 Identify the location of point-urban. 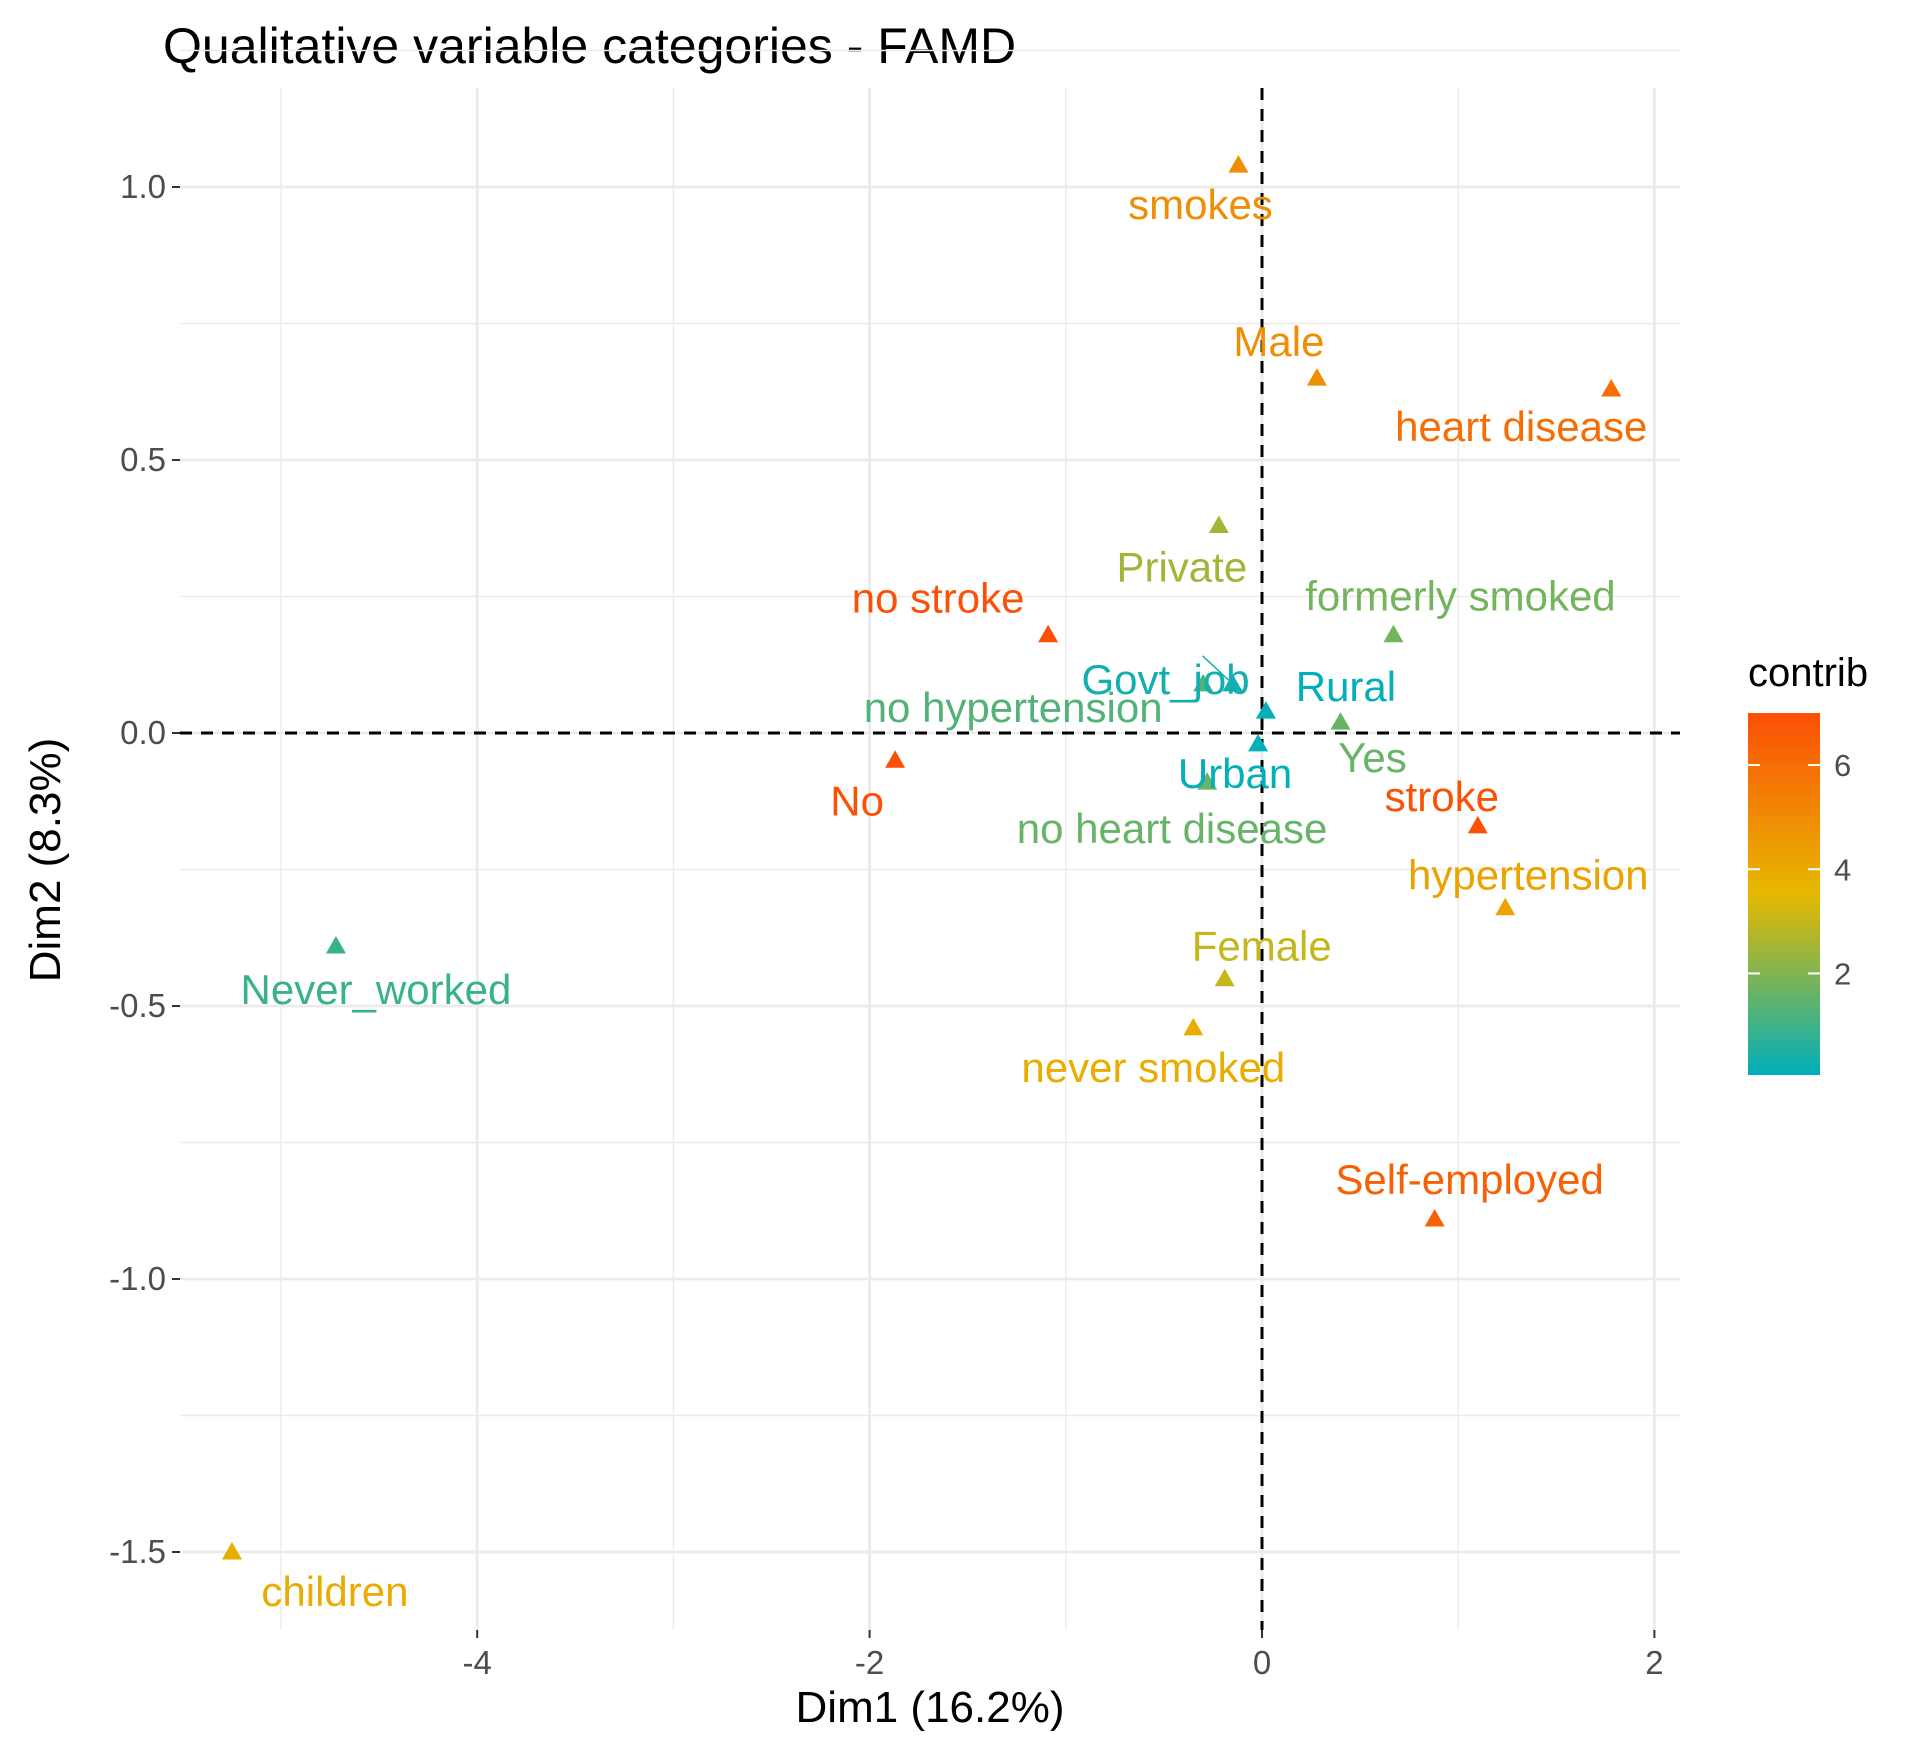
(1258, 742).